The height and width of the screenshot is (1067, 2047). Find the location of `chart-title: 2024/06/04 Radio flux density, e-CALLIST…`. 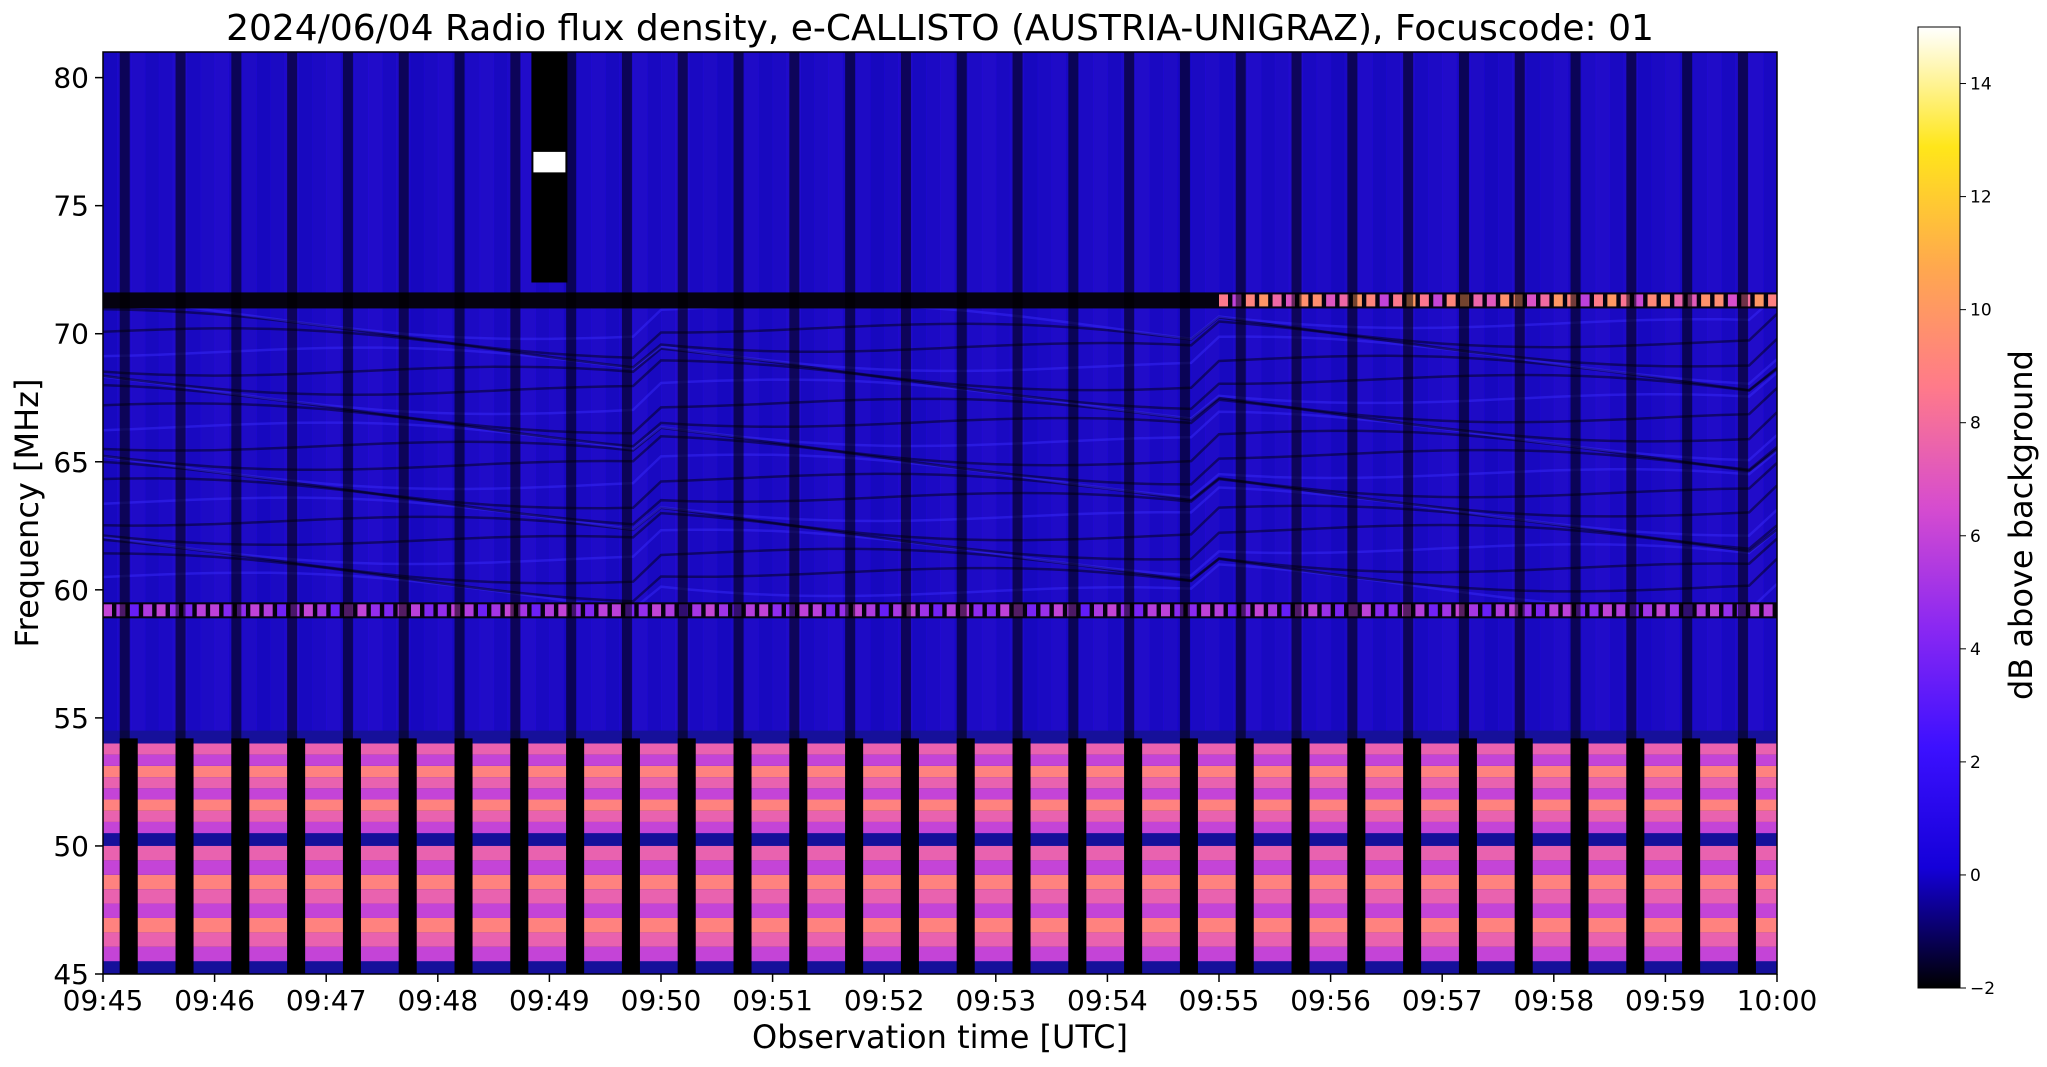

chart-title: 2024/06/04 Radio flux density, e-CALLIST… is located at coordinates (940, 28).